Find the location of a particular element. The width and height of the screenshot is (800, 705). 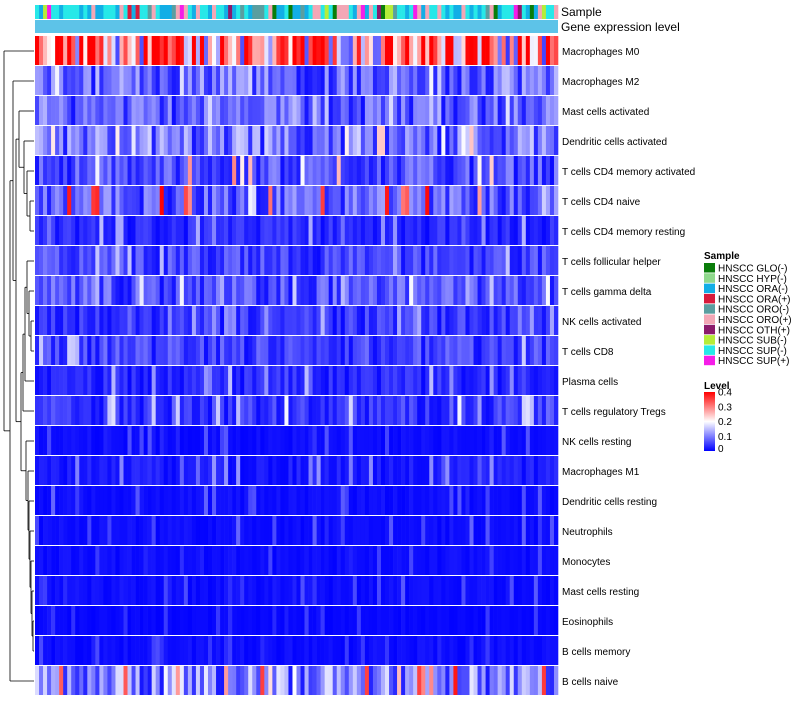

sample-legend-swatch is located at coordinates (709, 309).